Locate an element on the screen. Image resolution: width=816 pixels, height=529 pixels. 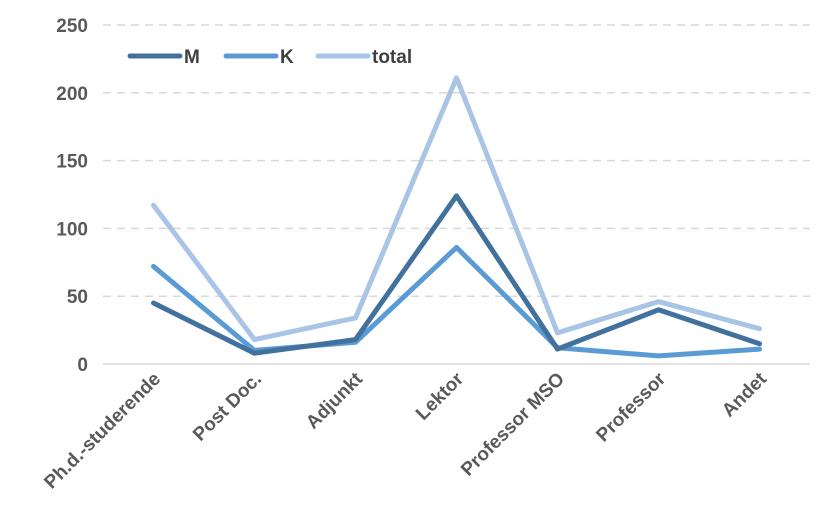
y-axis-tick-labels: 0 50 100 150 200 250 is located at coordinates (72, 196).